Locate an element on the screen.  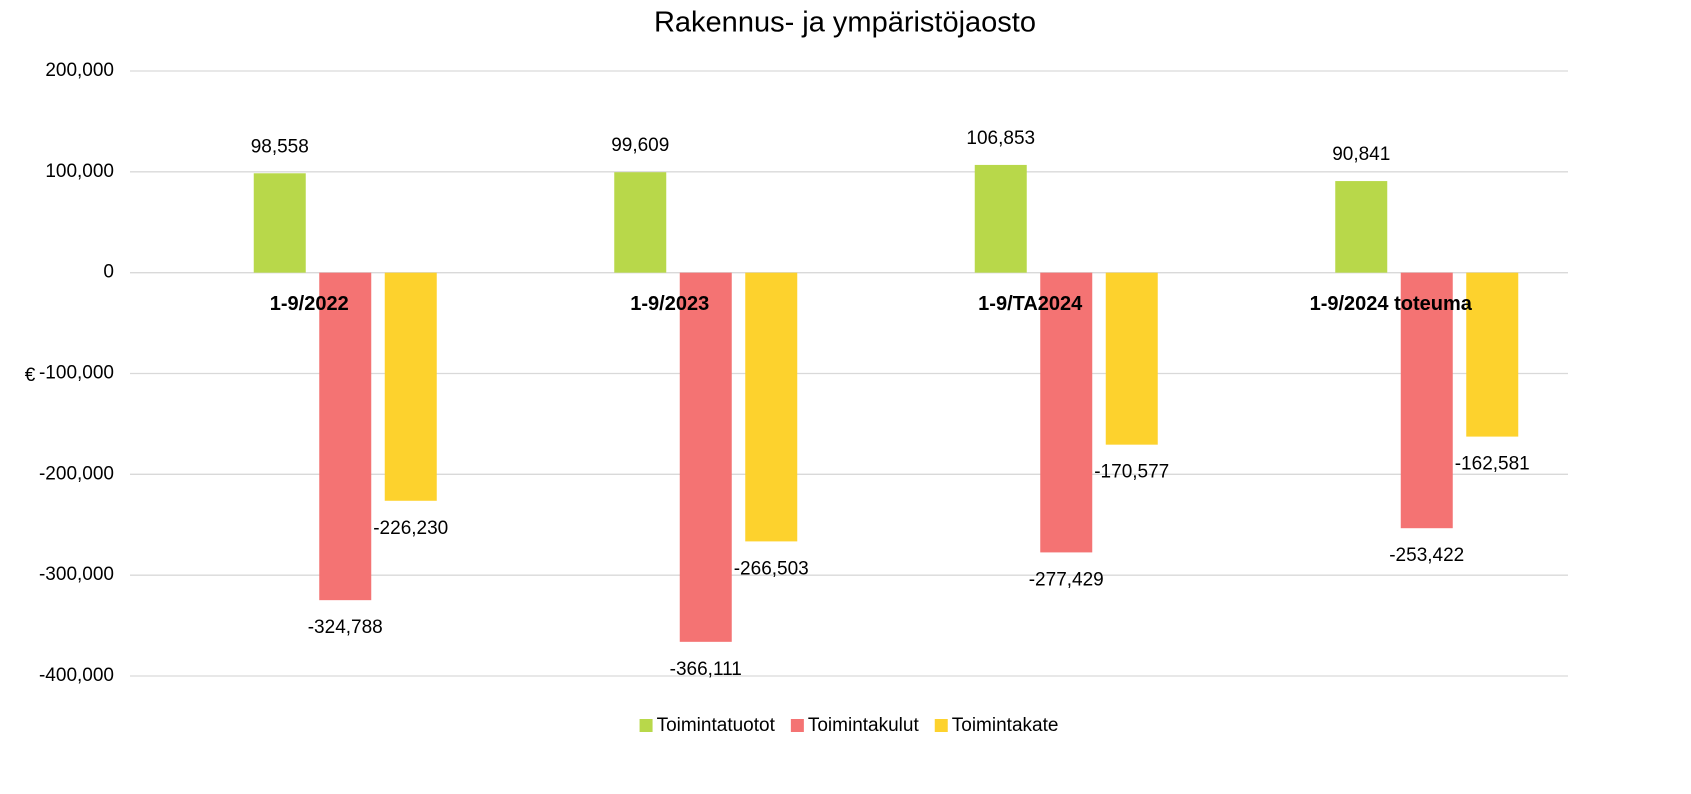
data-label: -366,111 is located at coordinates (706, 669).